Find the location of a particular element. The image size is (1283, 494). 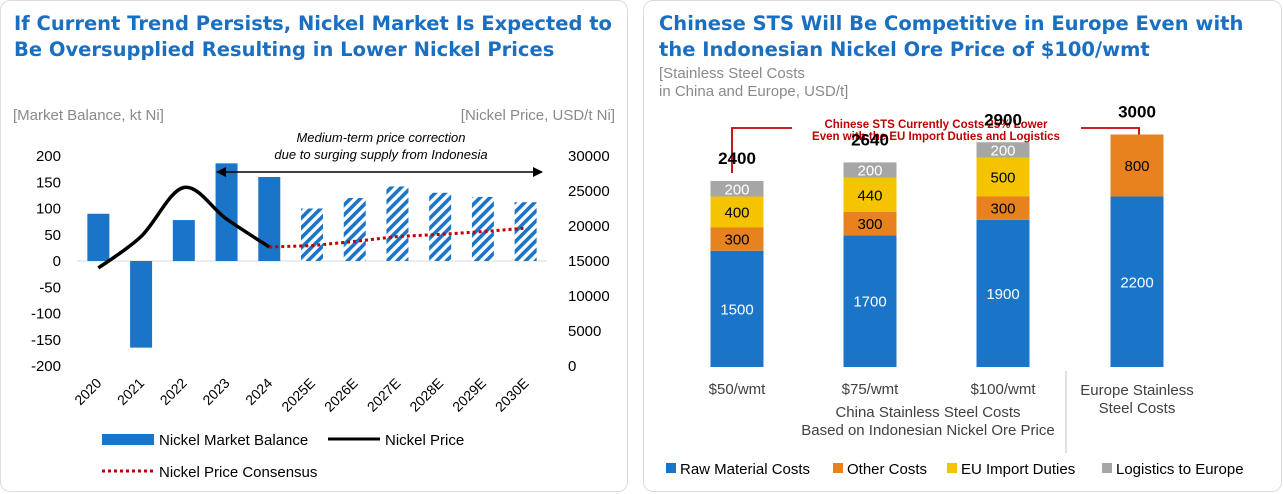

segment-value-label: 1500 is located at coordinates (736, 309).